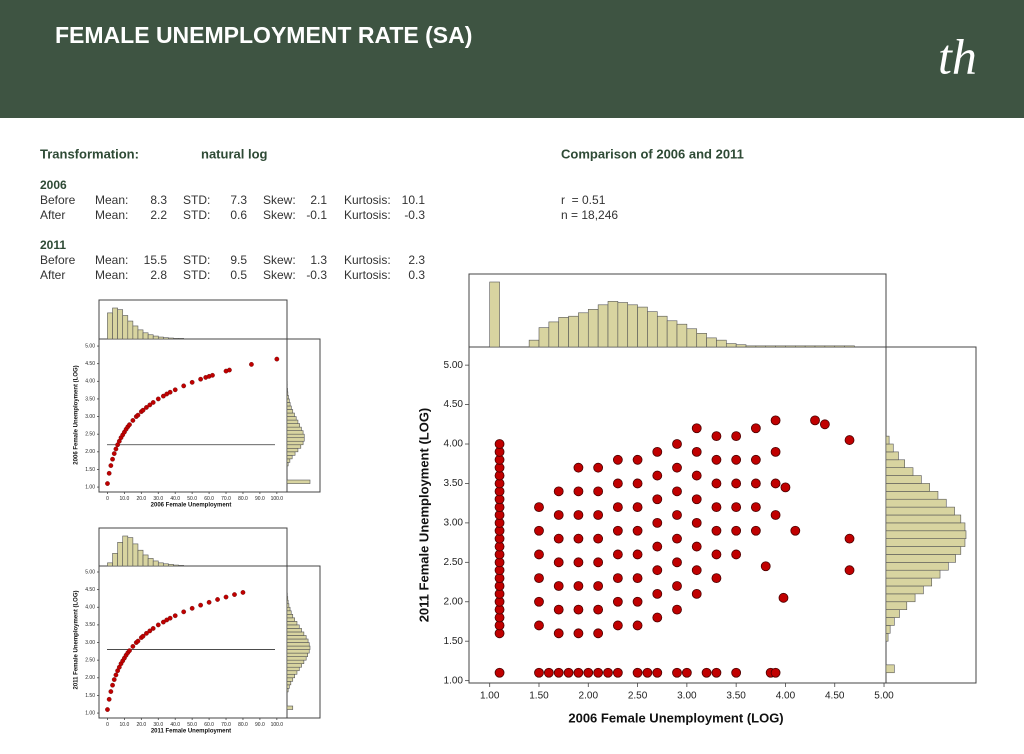 This screenshot has height=754, width=1024. I want to click on slide-title: FEMALE UNEMPLOYMENT RATE (SA), so click(263, 35).